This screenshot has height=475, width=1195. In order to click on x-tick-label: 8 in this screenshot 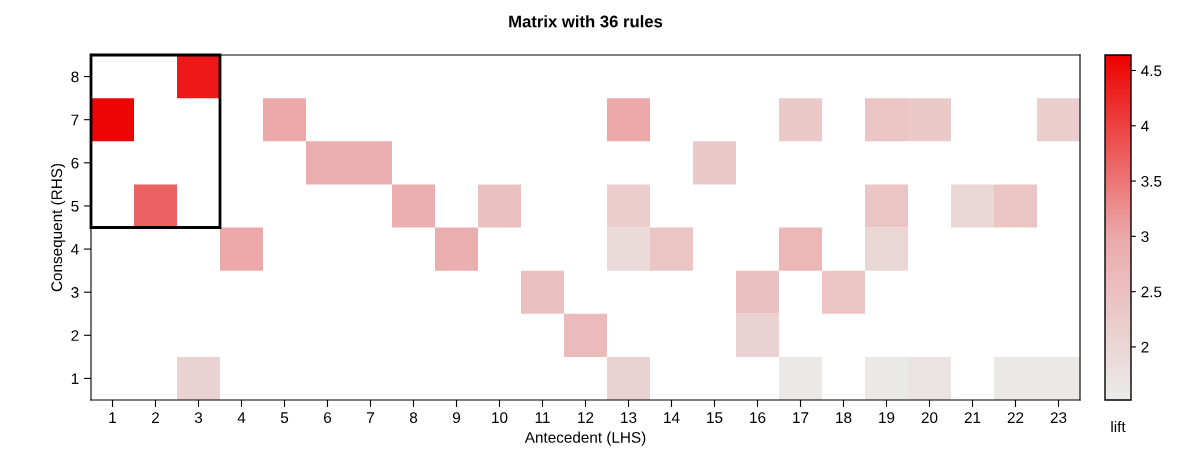, I will do `click(413, 418)`.